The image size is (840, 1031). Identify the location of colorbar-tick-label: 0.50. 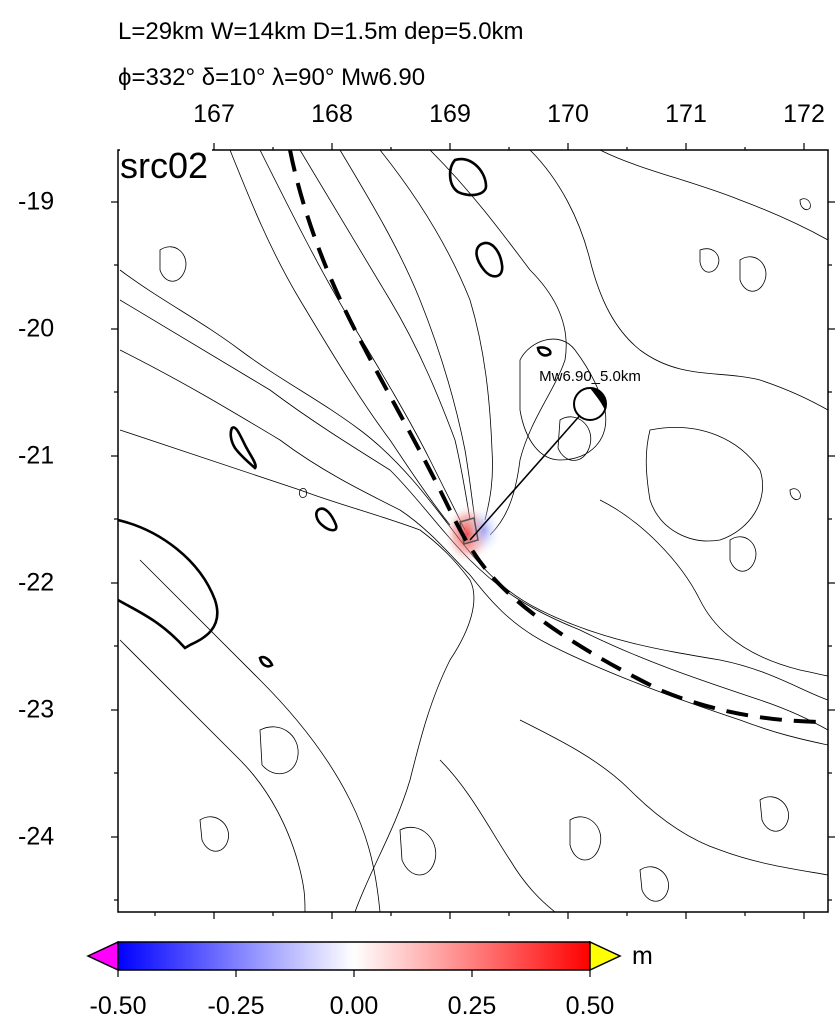
(590, 1006).